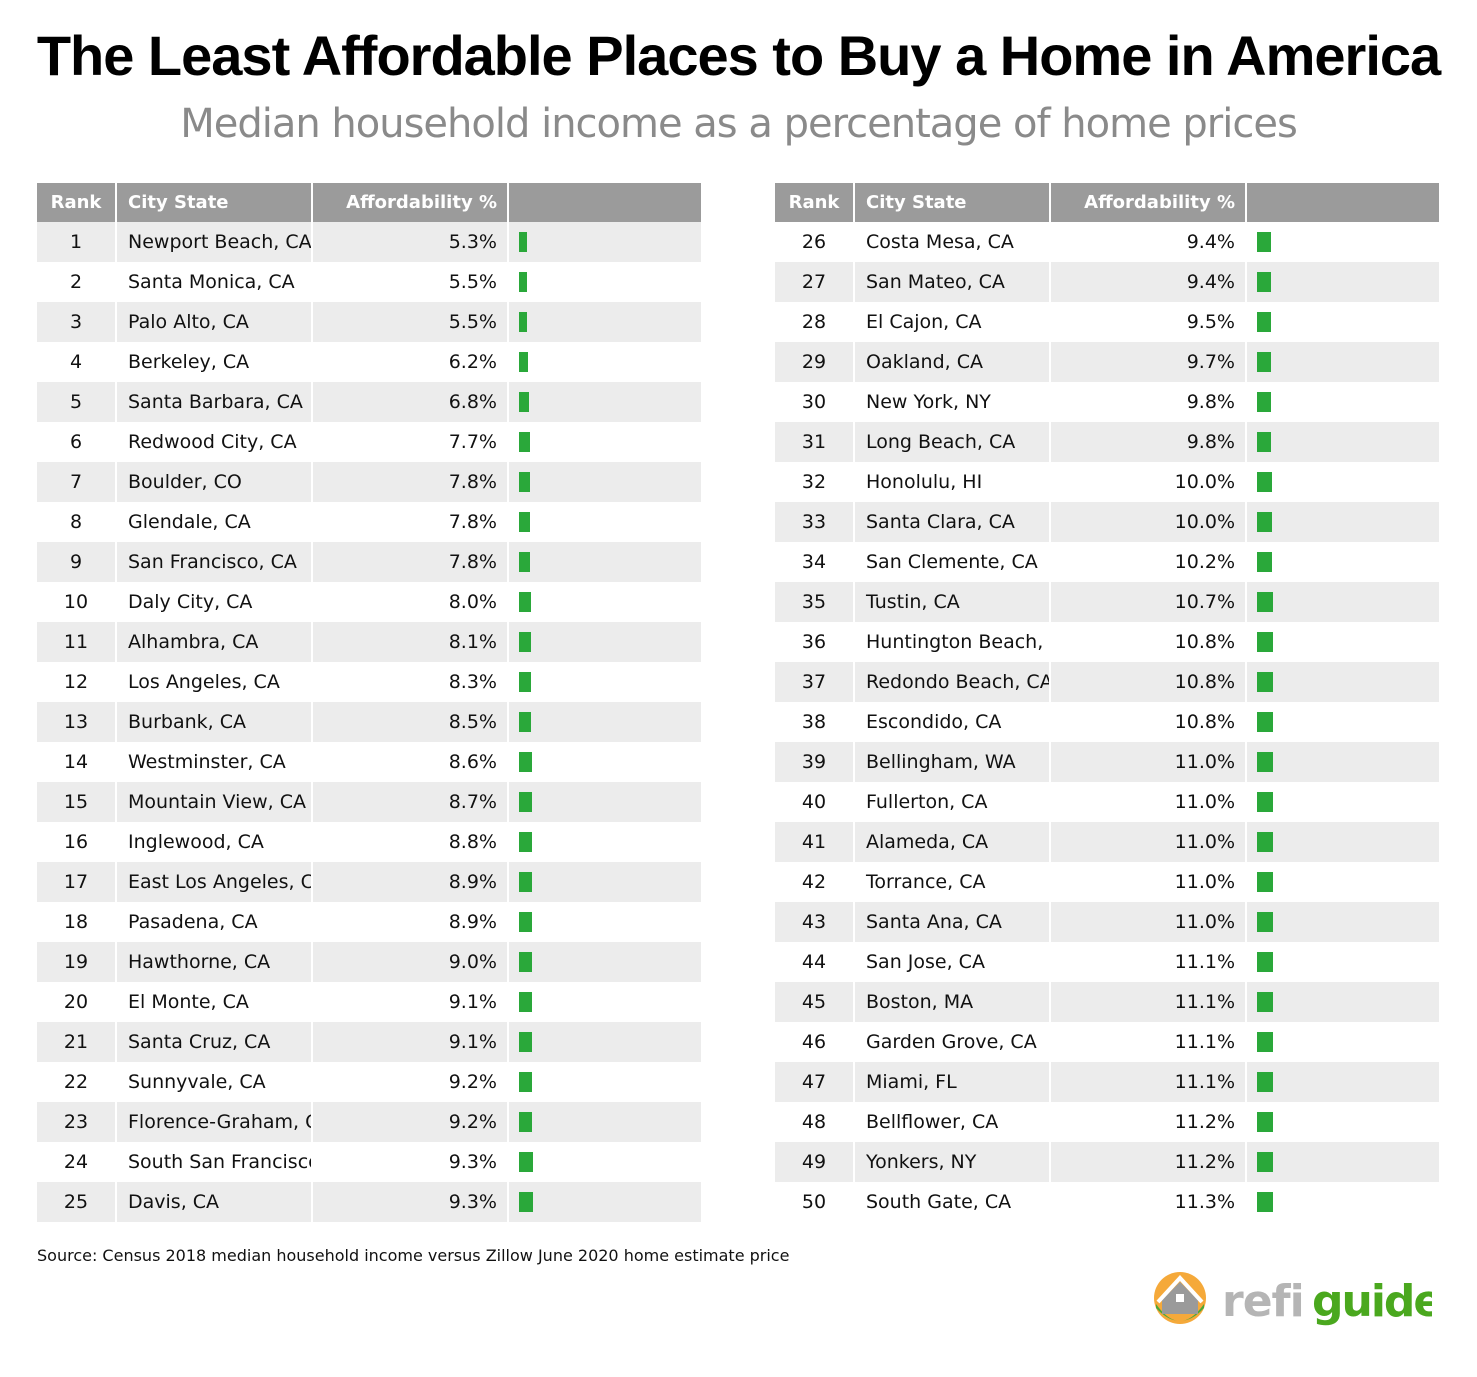 The image size is (1477, 1377). Describe the element at coordinates (1204, 642) in the screenshot. I see `affordability-cell: 10.8%` at that location.